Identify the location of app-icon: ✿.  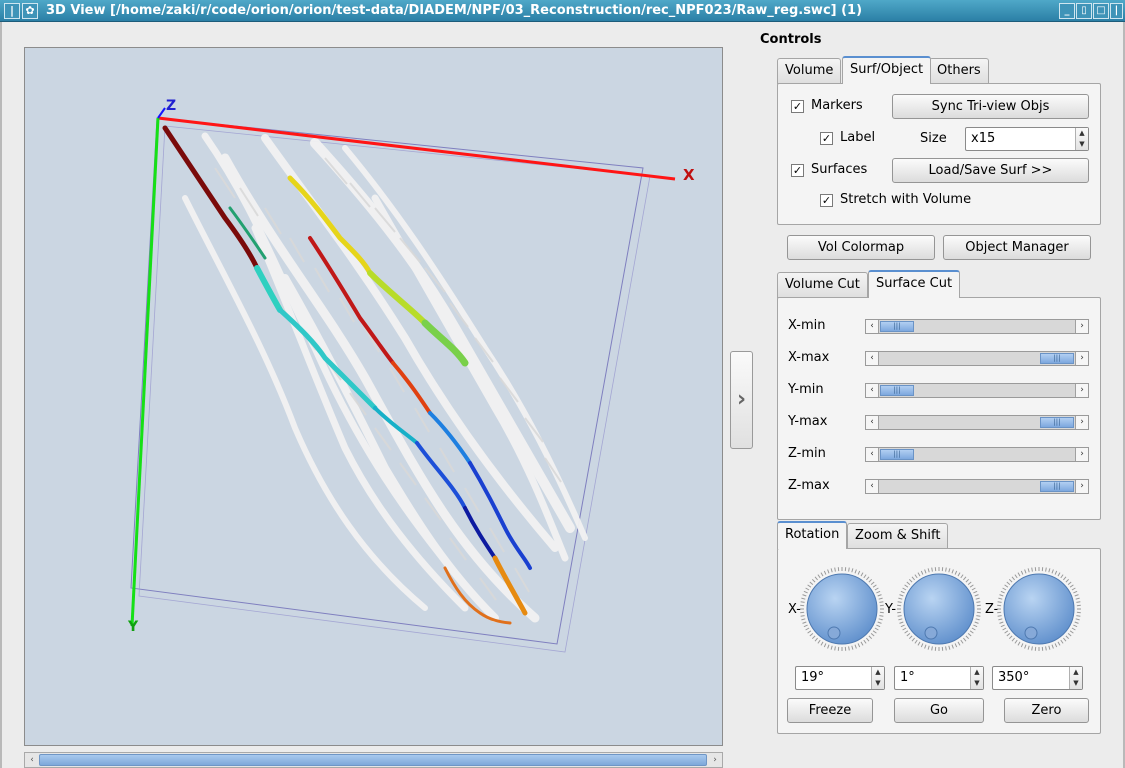
(30, 11).